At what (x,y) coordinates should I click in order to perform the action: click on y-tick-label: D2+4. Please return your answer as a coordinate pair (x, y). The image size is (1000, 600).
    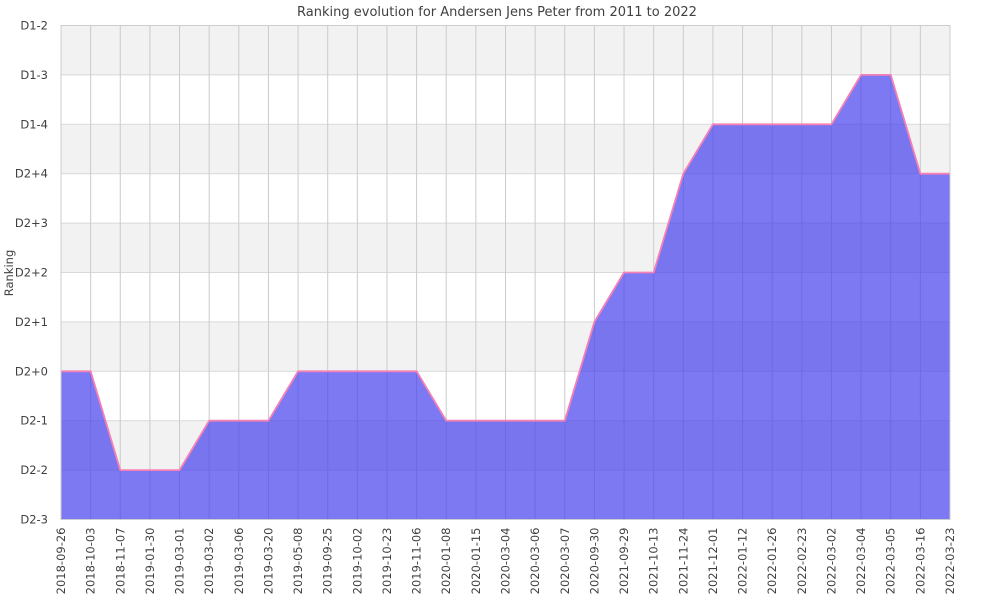
    Looking at the image, I should click on (31, 174).